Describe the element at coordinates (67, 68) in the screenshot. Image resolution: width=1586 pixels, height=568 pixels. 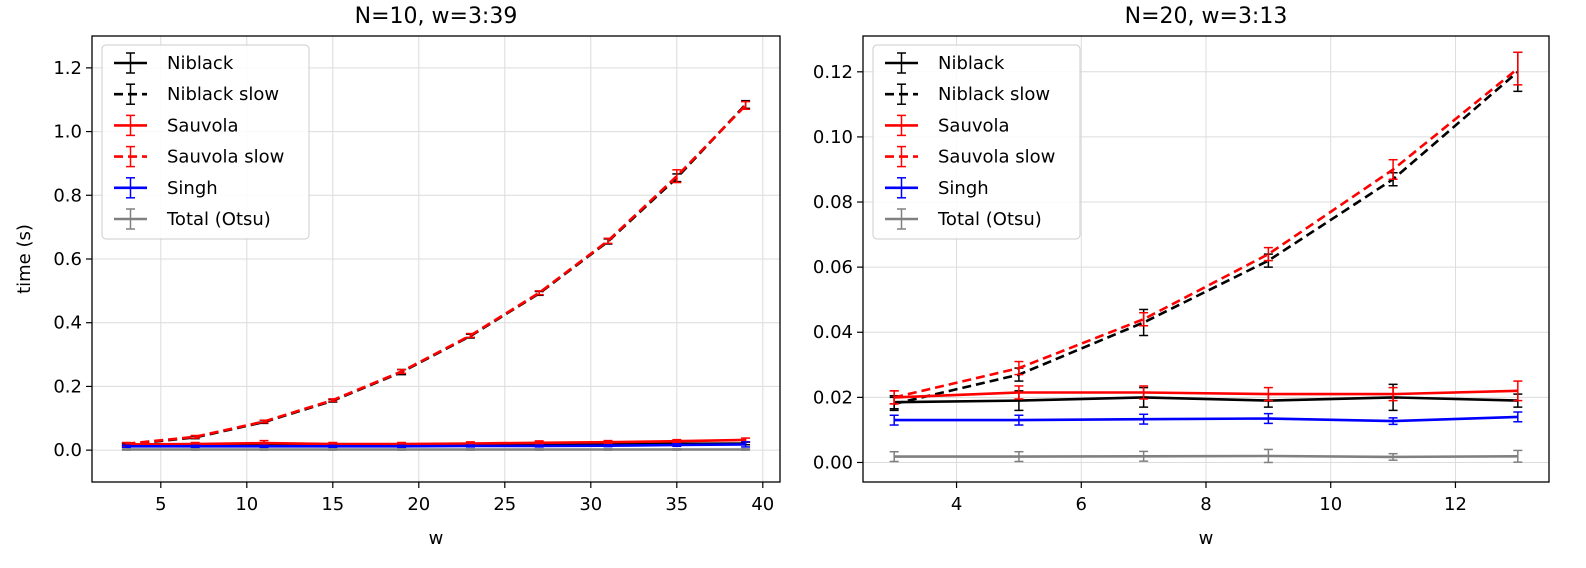
I see `y-tick-label: 1.2` at that location.